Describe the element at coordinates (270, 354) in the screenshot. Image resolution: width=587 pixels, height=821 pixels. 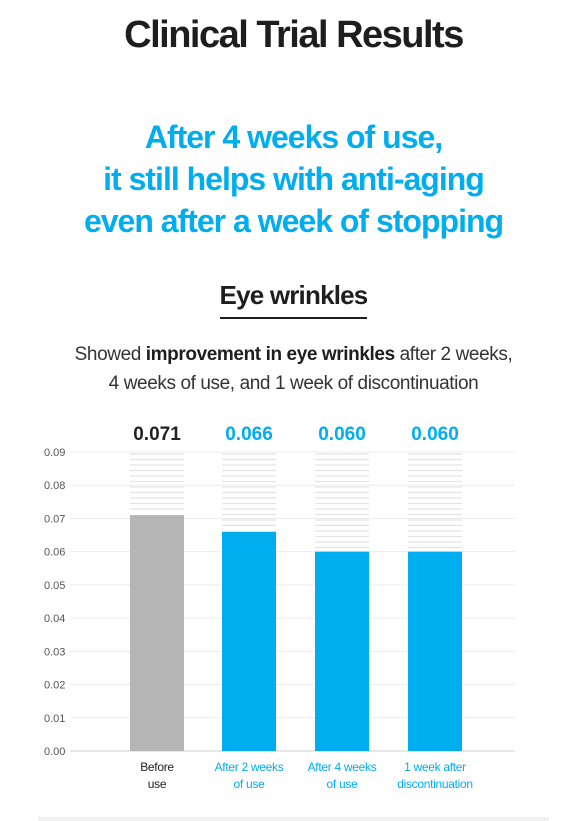
I see `description-bold: improvement in eye wrinkles` at that location.